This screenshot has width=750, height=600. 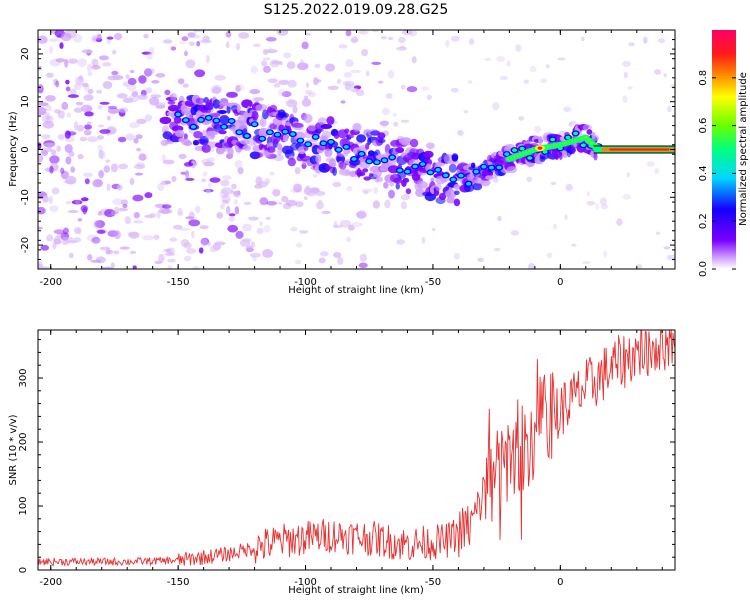 What do you see at coordinates (703, 173) in the screenshot?
I see `colorbar-tick-label: 0.4` at bounding box center [703, 173].